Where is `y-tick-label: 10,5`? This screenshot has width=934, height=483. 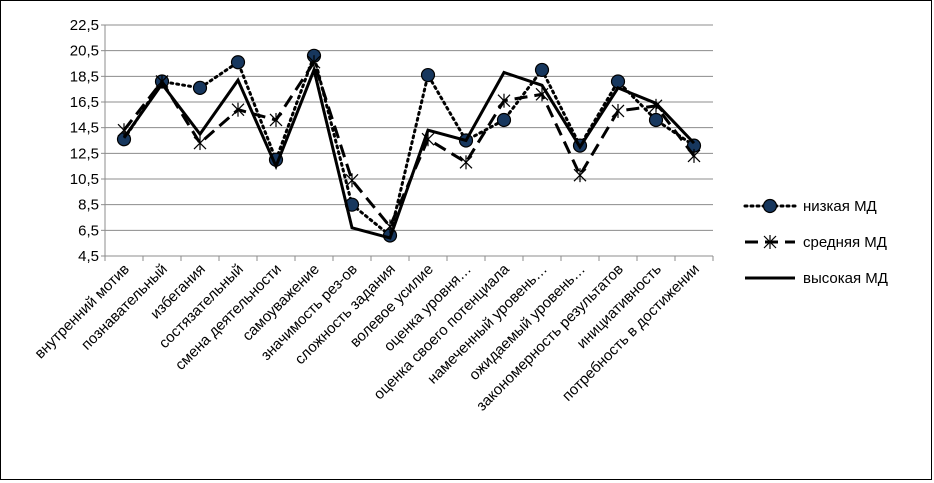 y-tick-label: 10,5 is located at coordinates (84, 179).